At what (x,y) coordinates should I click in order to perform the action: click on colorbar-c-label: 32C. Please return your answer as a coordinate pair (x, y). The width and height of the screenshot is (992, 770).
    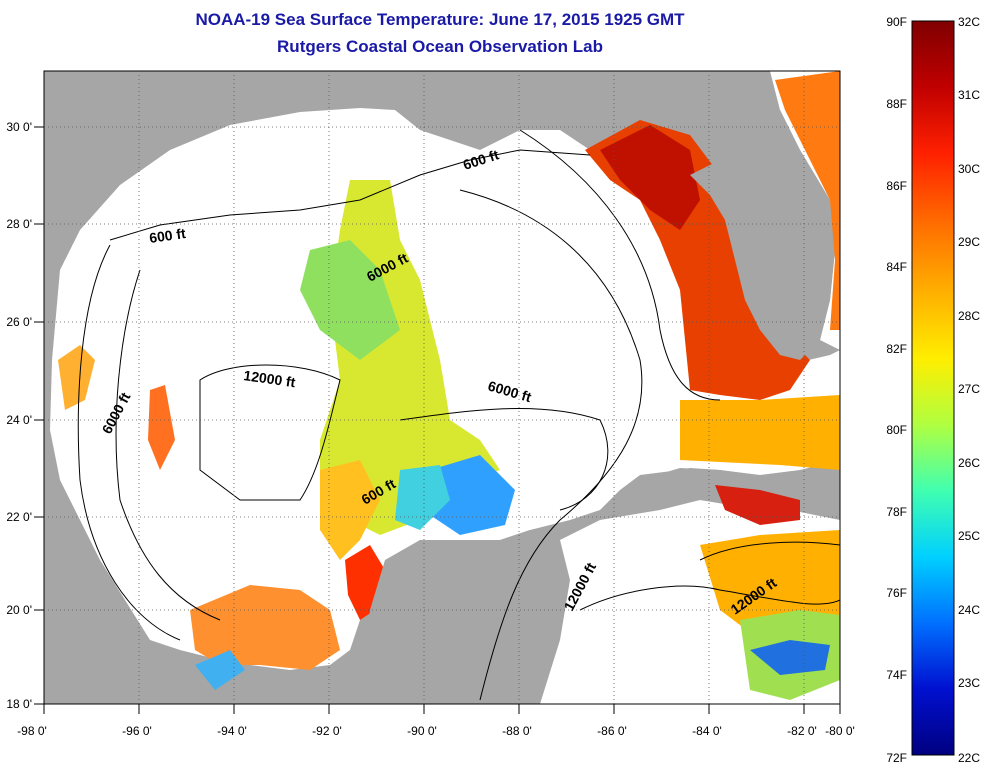
    Looking at the image, I should click on (969, 22).